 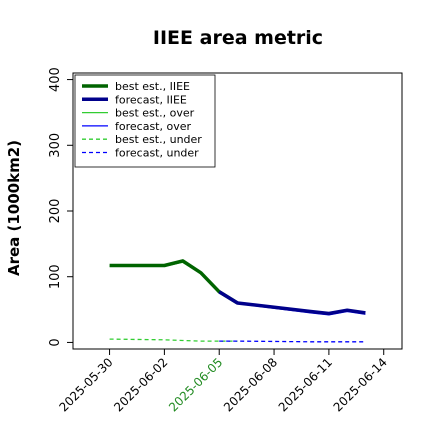 I want to click on x-tick-label: 2025-06-05, so click(x=195, y=384).